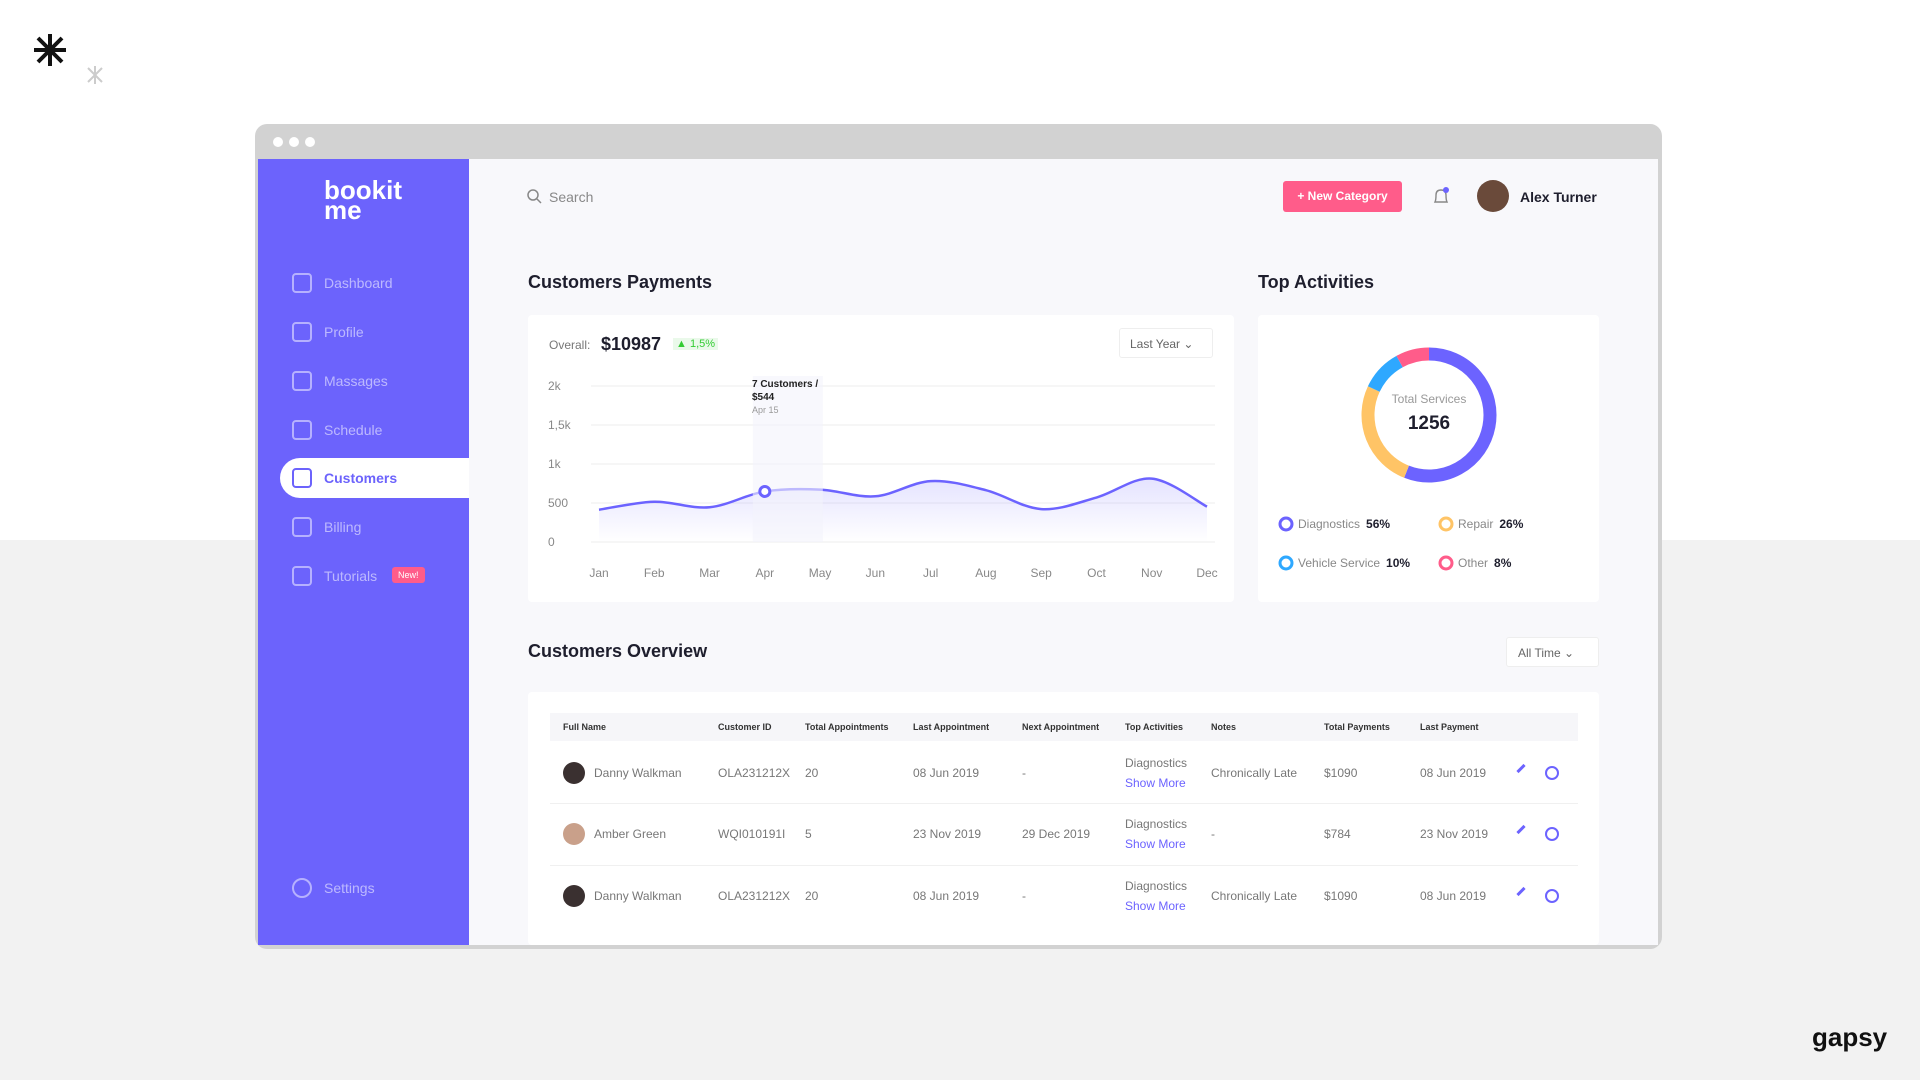 The width and height of the screenshot is (1920, 1080). Describe the element at coordinates (1441, 197) in the screenshot. I see `bell-icon` at that location.